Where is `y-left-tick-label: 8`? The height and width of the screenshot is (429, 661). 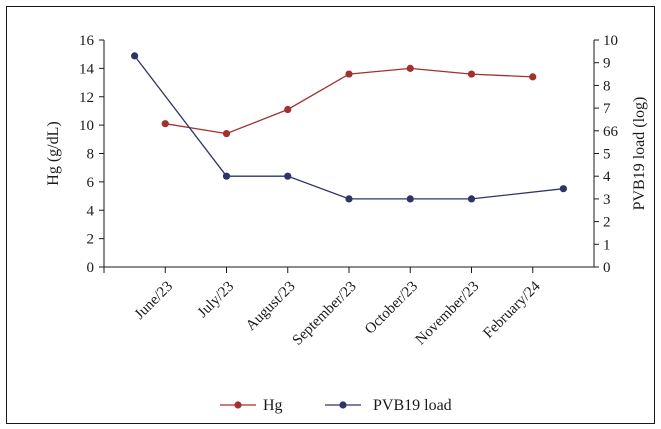
y-left-tick-label: 8 is located at coordinates (91, 155).